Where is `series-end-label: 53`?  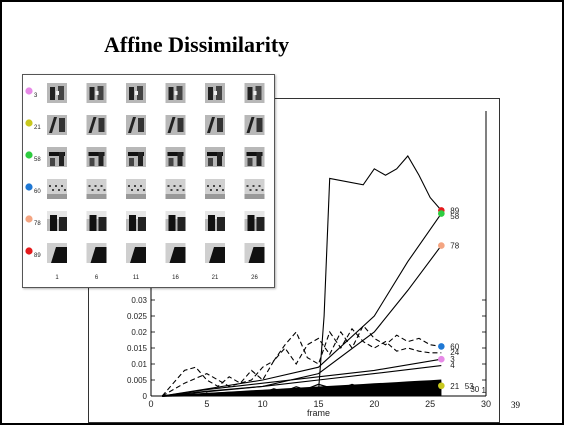
series-end-label: 53 is located at coordinates (469, 386).